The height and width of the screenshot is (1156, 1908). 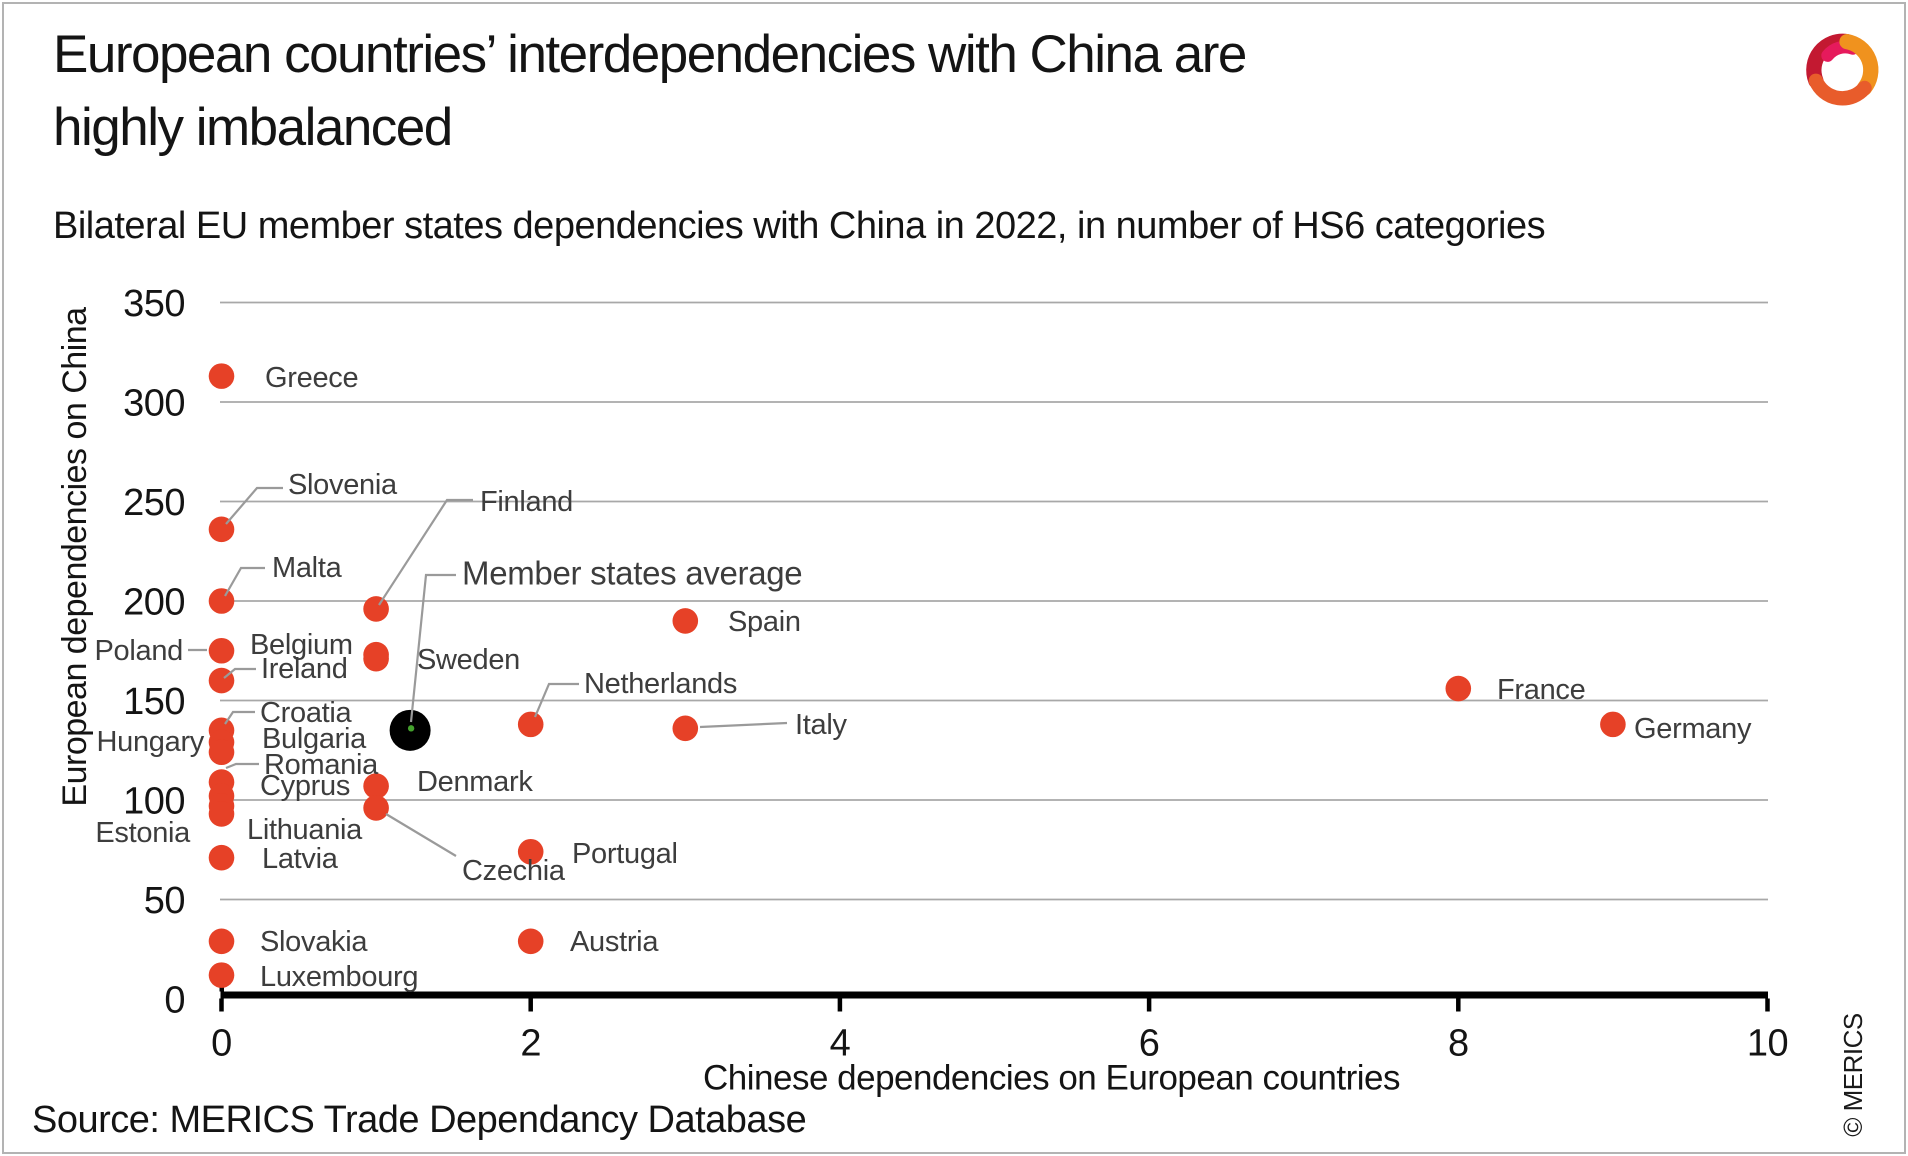 I want to click on y-tick-label-150: 150, so click(x=154, y=702).